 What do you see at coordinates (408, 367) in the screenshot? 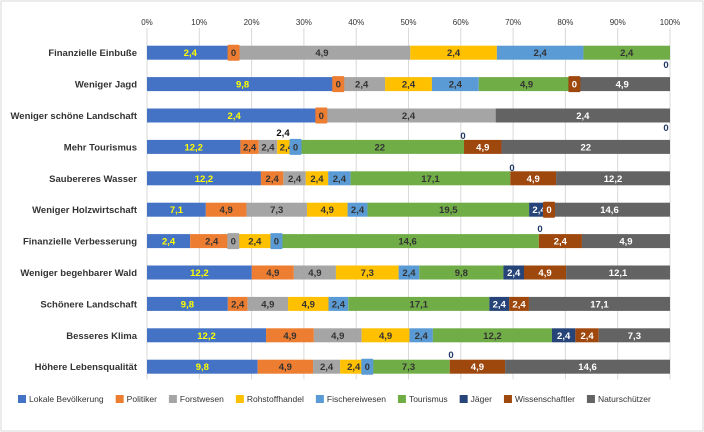
I see `data-label: 7,3` at bounding box center [408, 367].